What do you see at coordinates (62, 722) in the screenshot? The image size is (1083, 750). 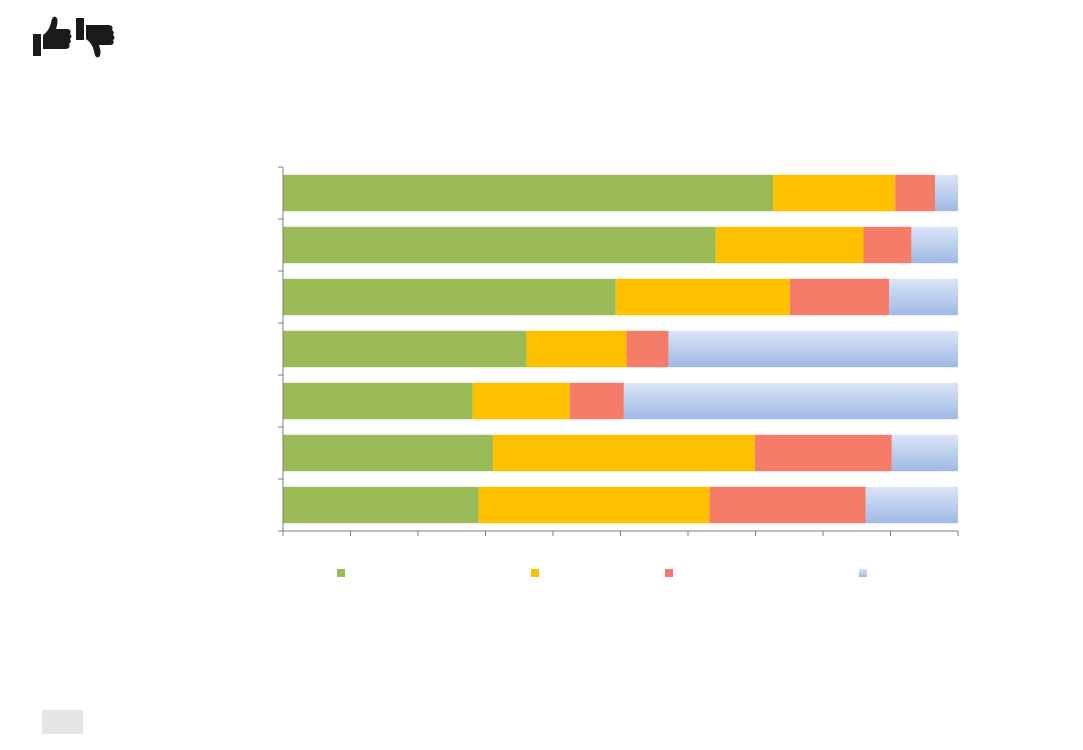 I see `footer-box` at bounding box center [62, 722].